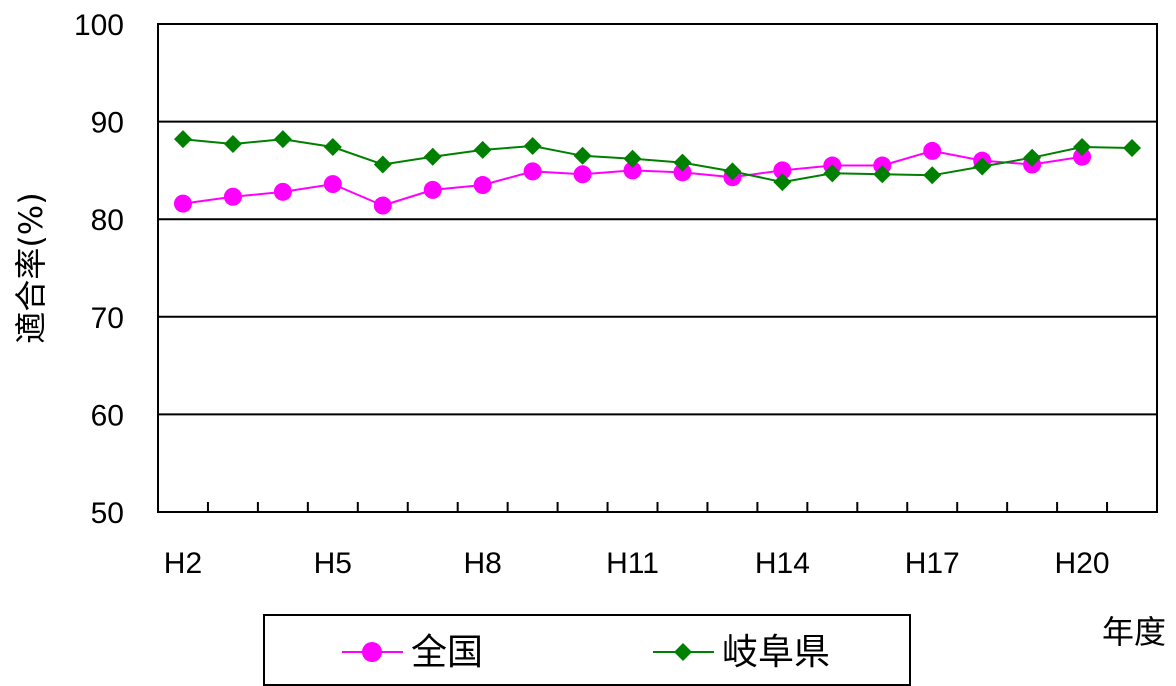 This screenshot has width=1176, height=686. Describe the element at coordinates (107, 415) in the screenshot. I see `y-tick-label: 60` at that location.